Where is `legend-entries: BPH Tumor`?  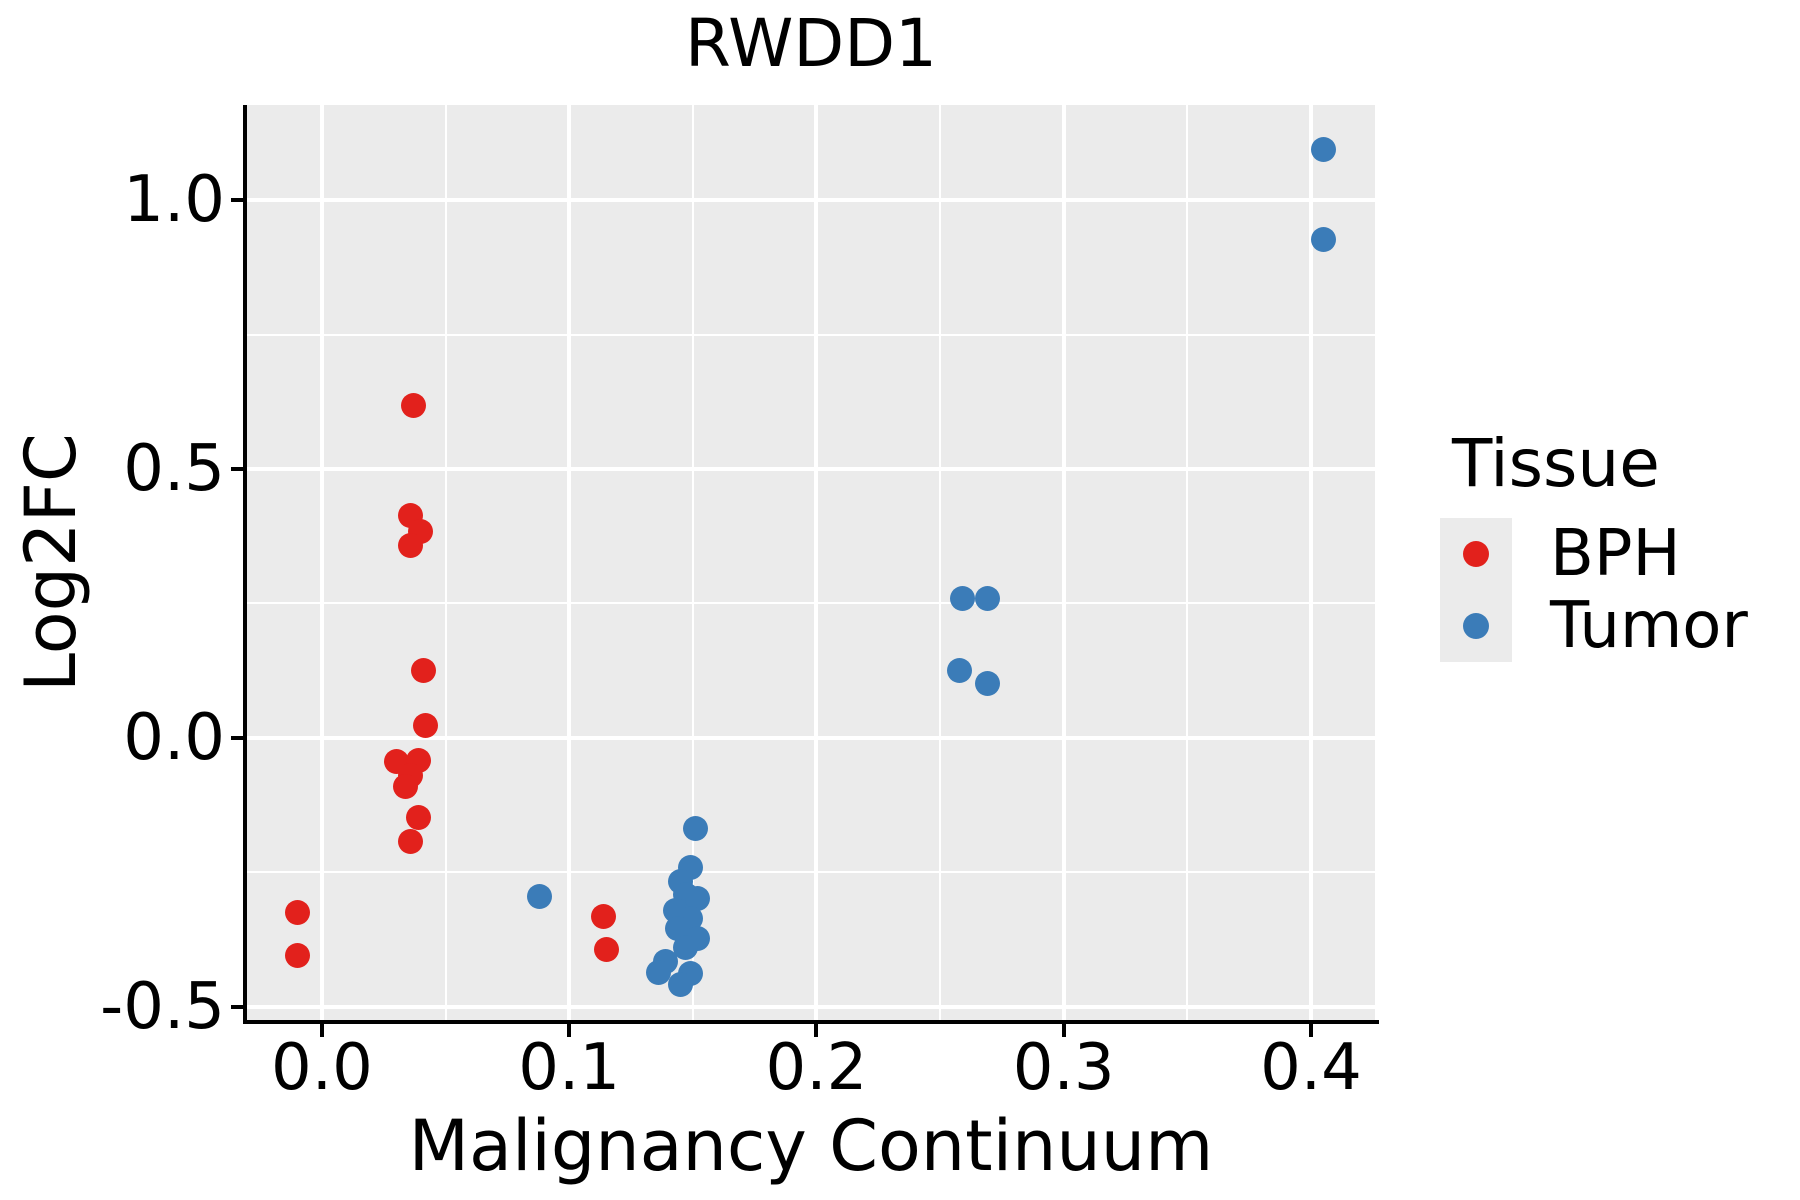 legend-entries: BPH Tumor is located at coordinates (1615, 590).